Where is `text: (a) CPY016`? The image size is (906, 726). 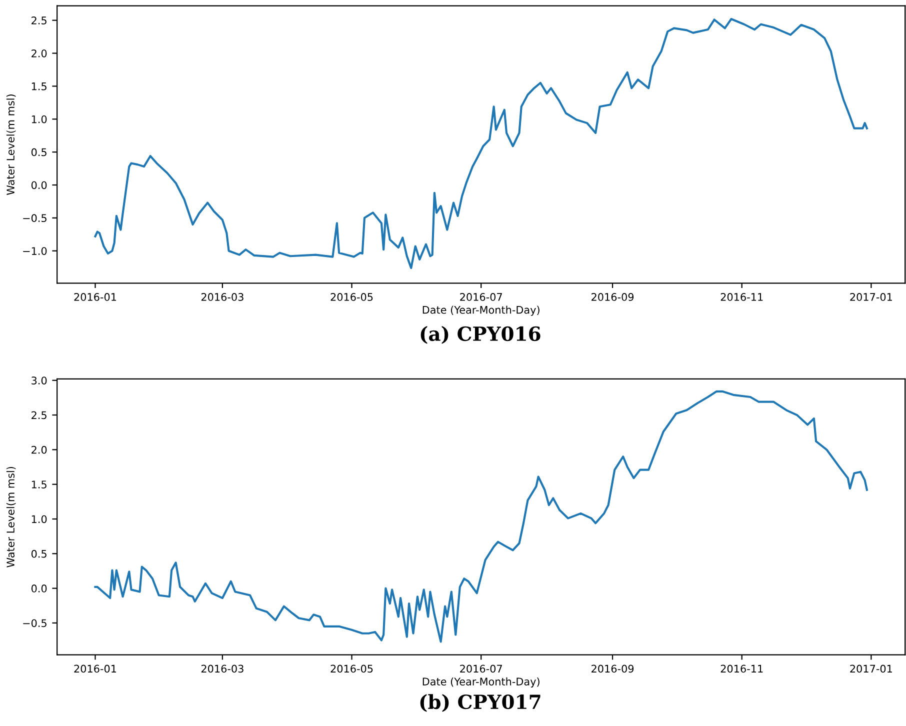 text: (a) CPY016 is located at coordinates (480, 335).